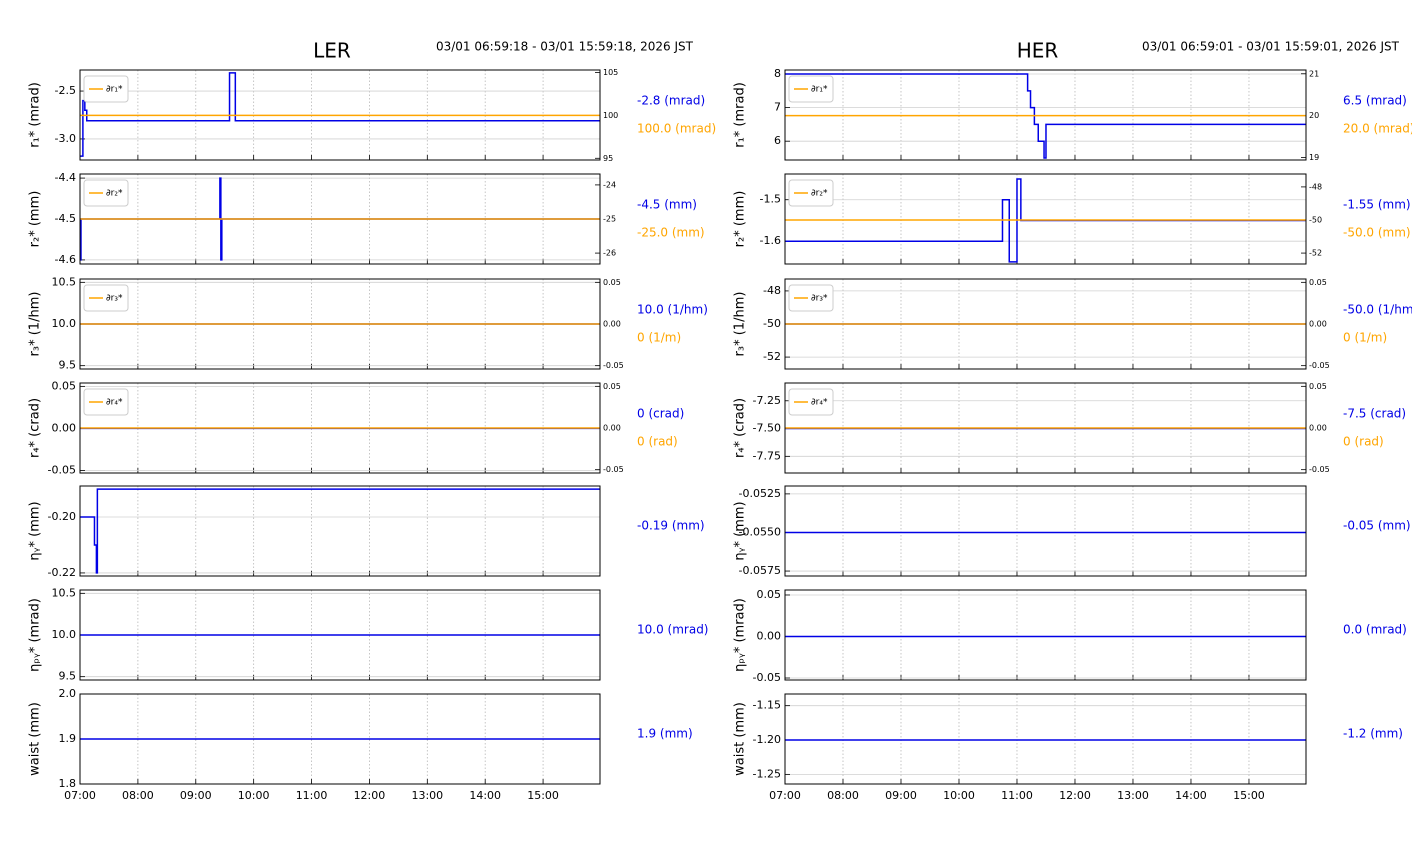  What do you see at coordinates (1315, 253) in the screenshot?
I see `y2-tick-label: -52` at bounding box center [1315, 253].